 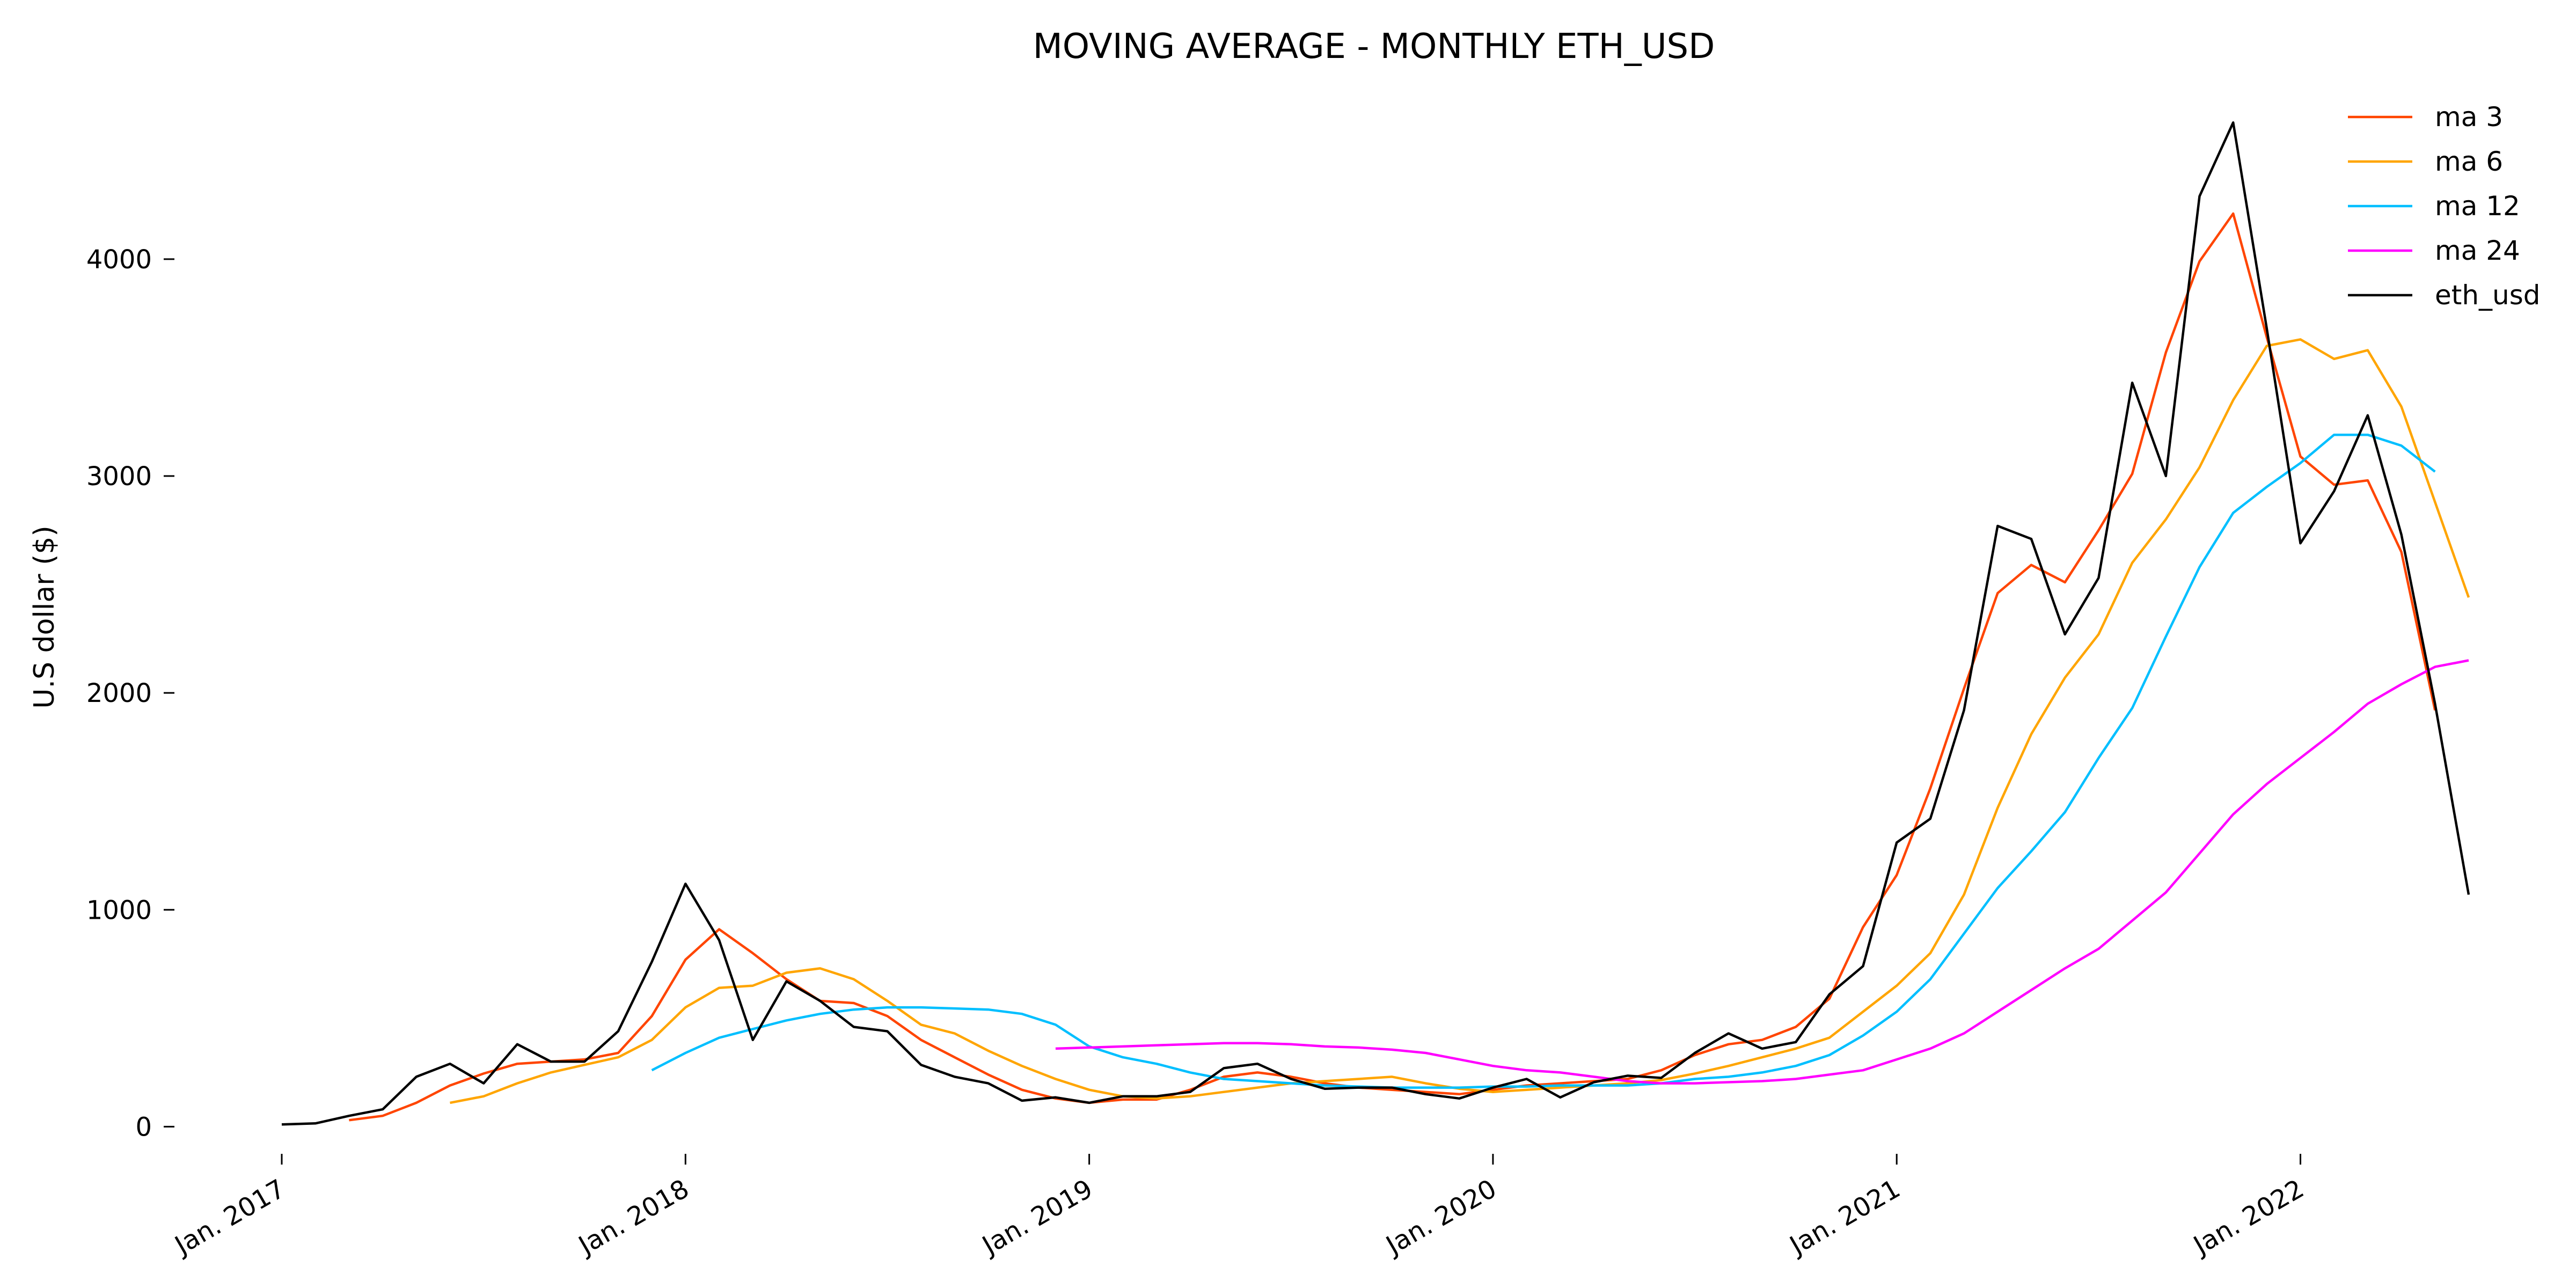 What do you see at coordinates (119, 477) in the screenshot?
I see `y-tick-label: 3000` at bounding box center [119, 477].